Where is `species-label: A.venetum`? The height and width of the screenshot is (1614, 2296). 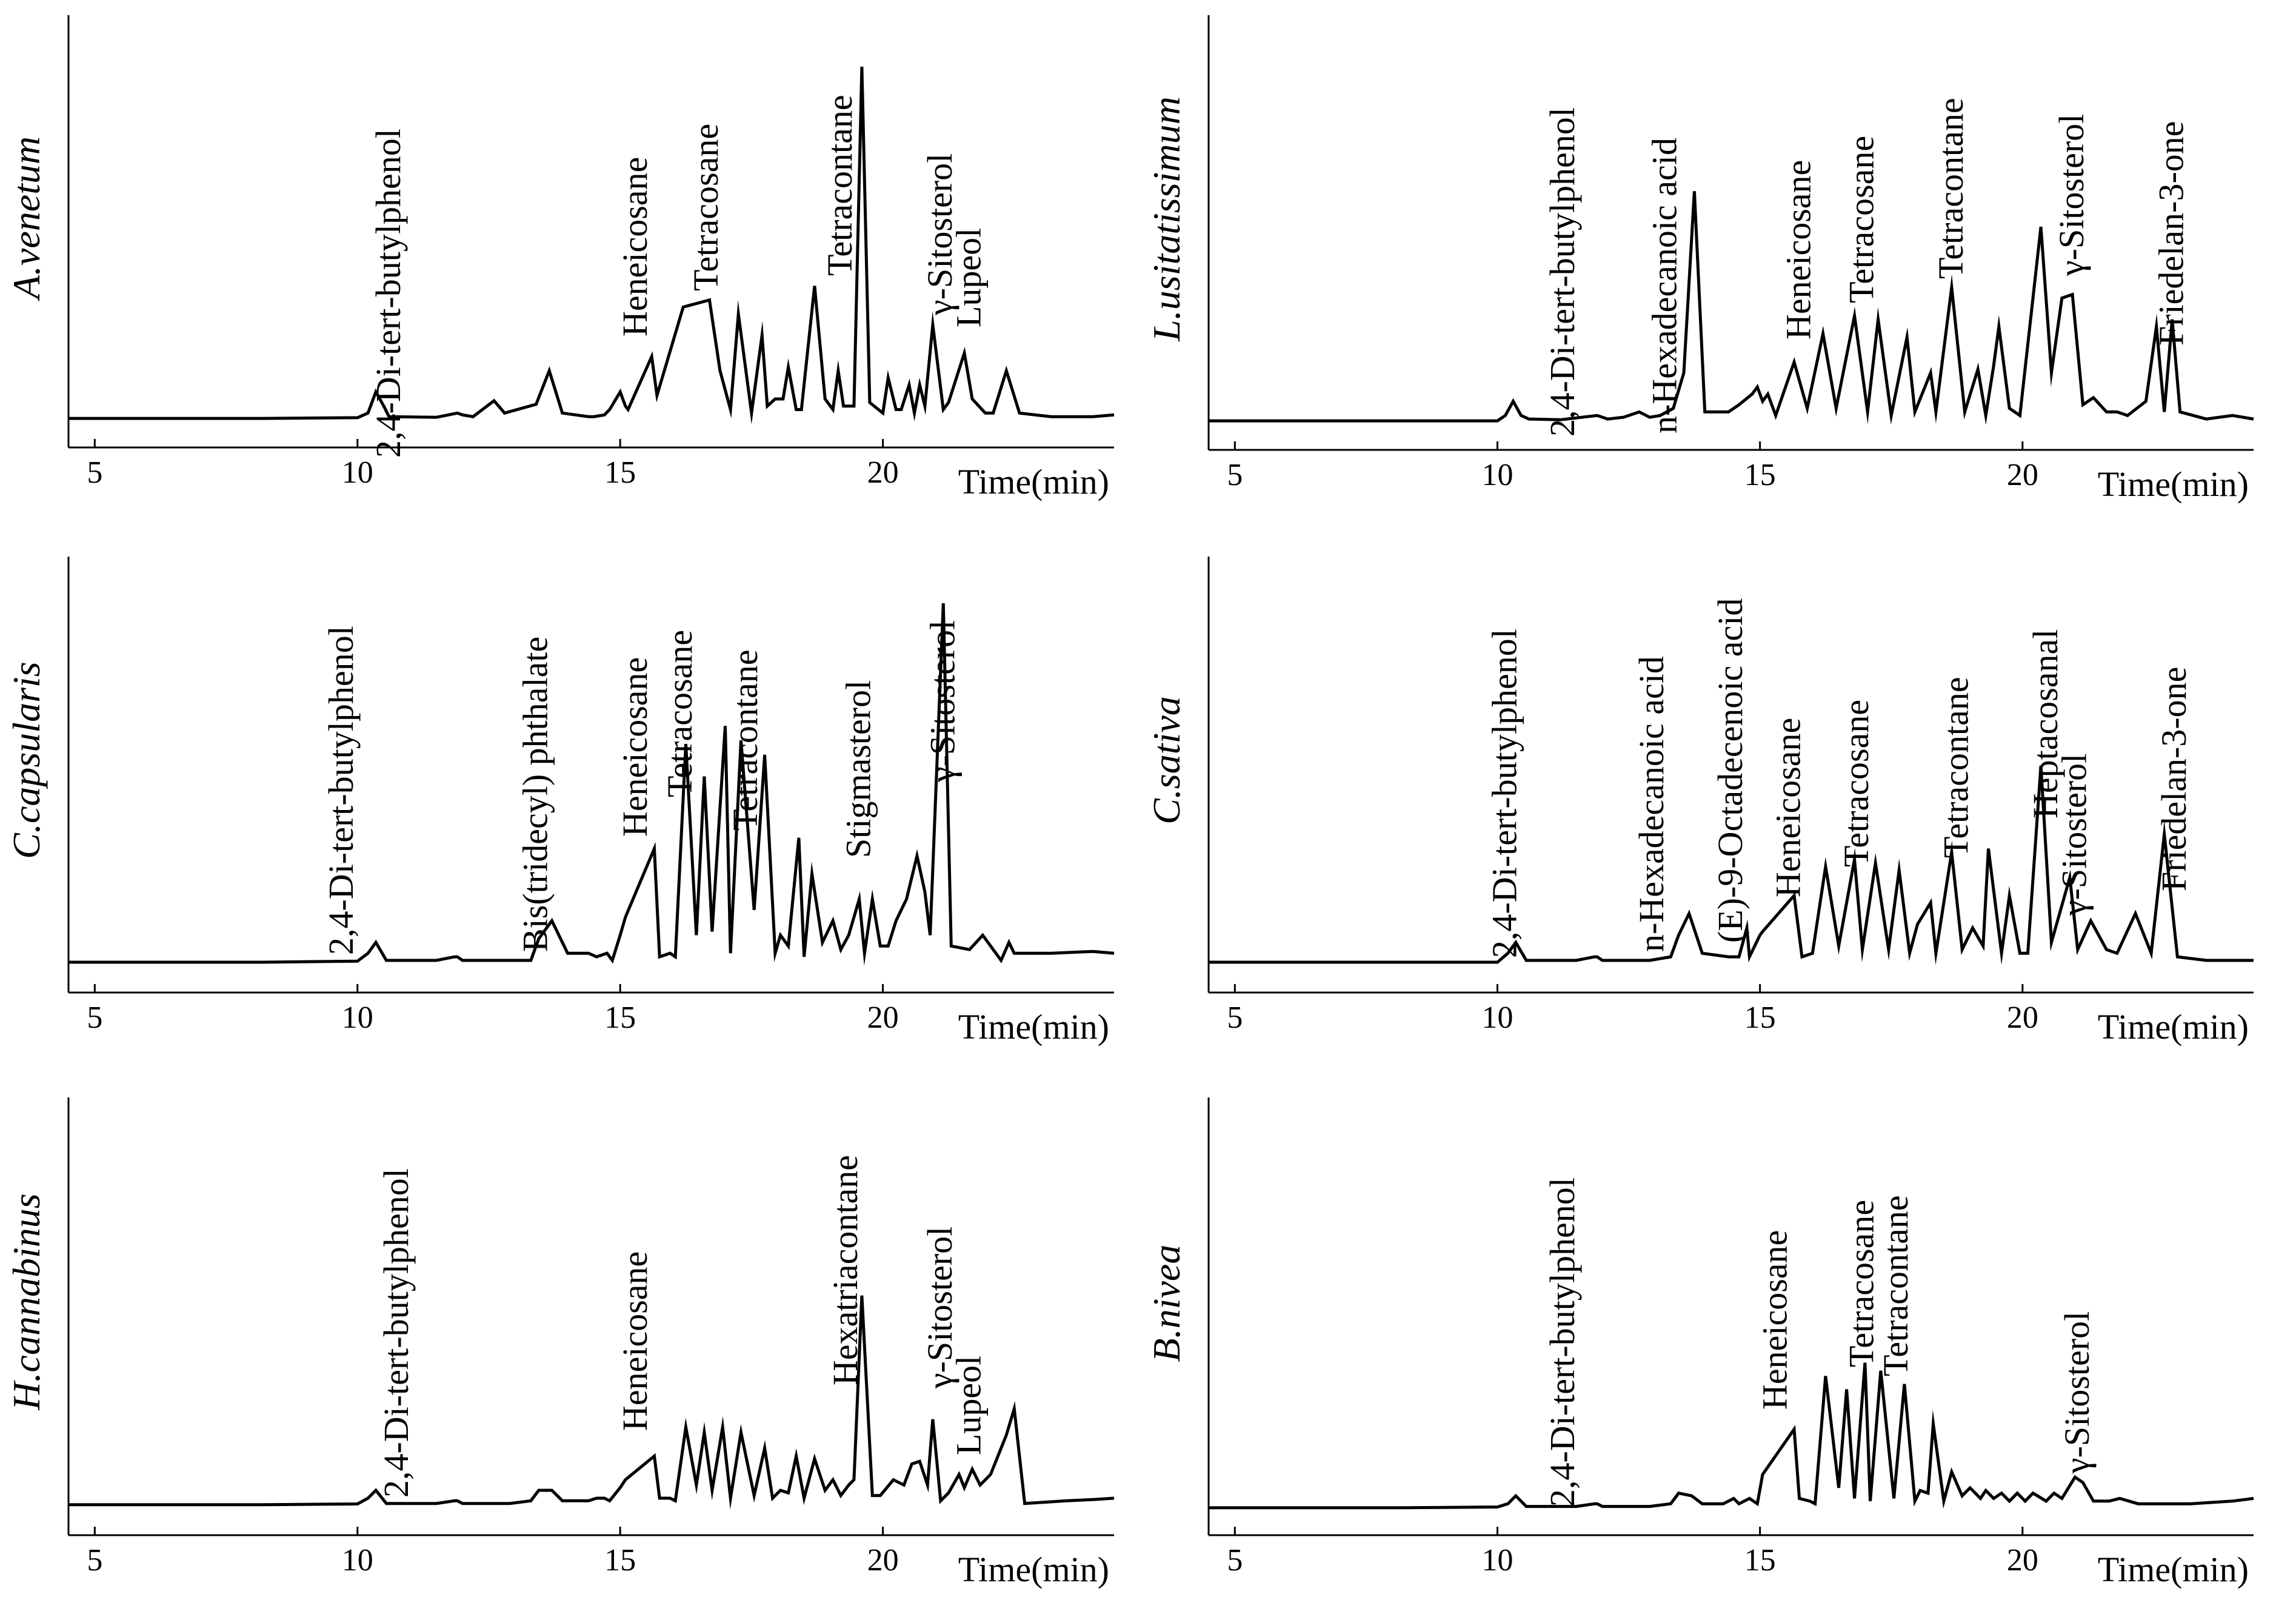 species-label: A.venetum is located at coordinates (26, 218).